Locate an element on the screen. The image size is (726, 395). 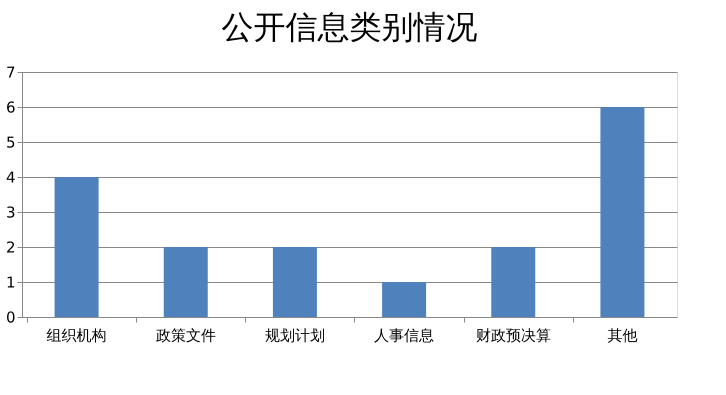
y-tick-label: 4 is located at coordinates (11, 177).